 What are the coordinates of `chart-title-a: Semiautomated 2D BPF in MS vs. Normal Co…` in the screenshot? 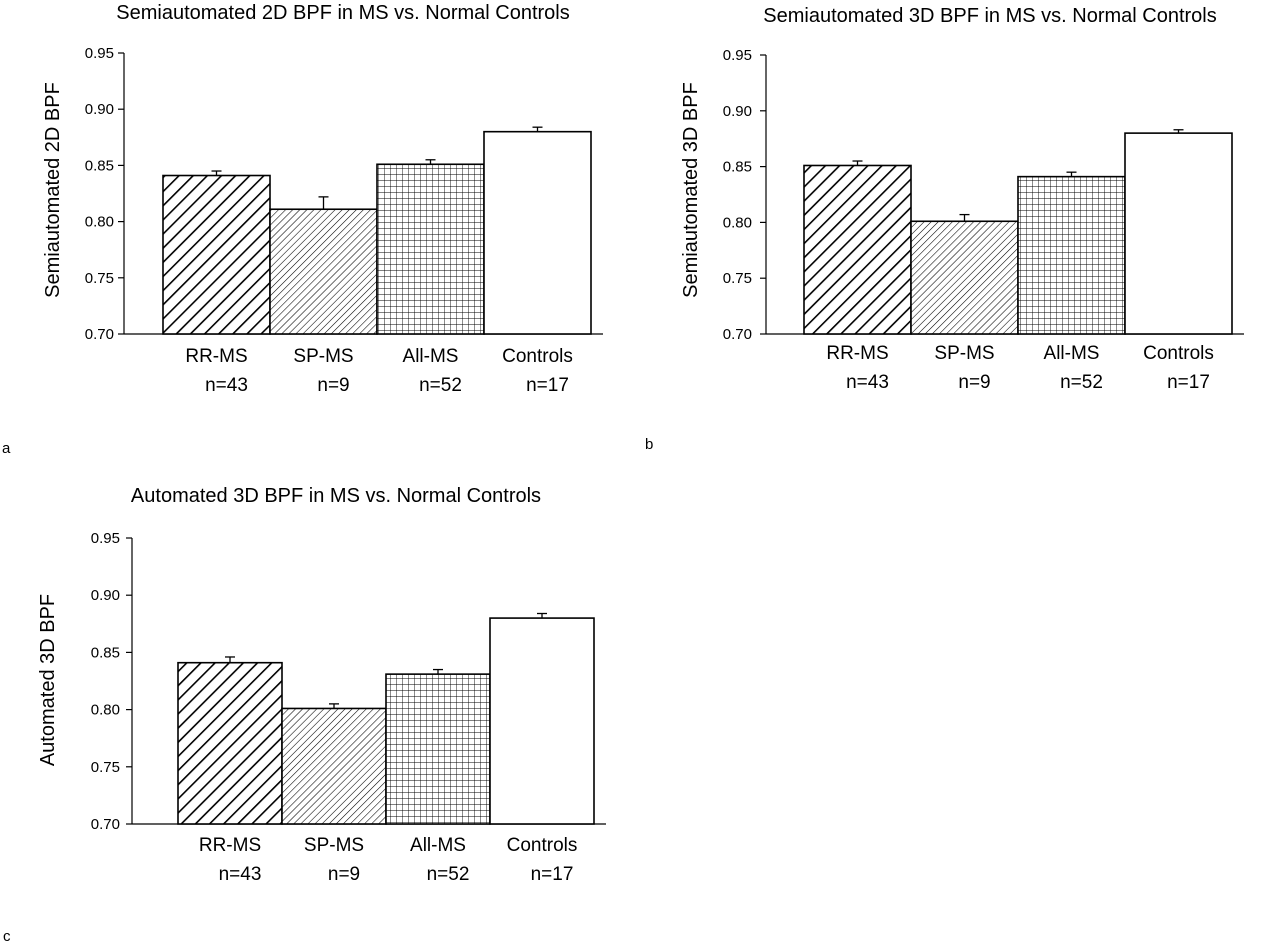 It's located at (343, 13).